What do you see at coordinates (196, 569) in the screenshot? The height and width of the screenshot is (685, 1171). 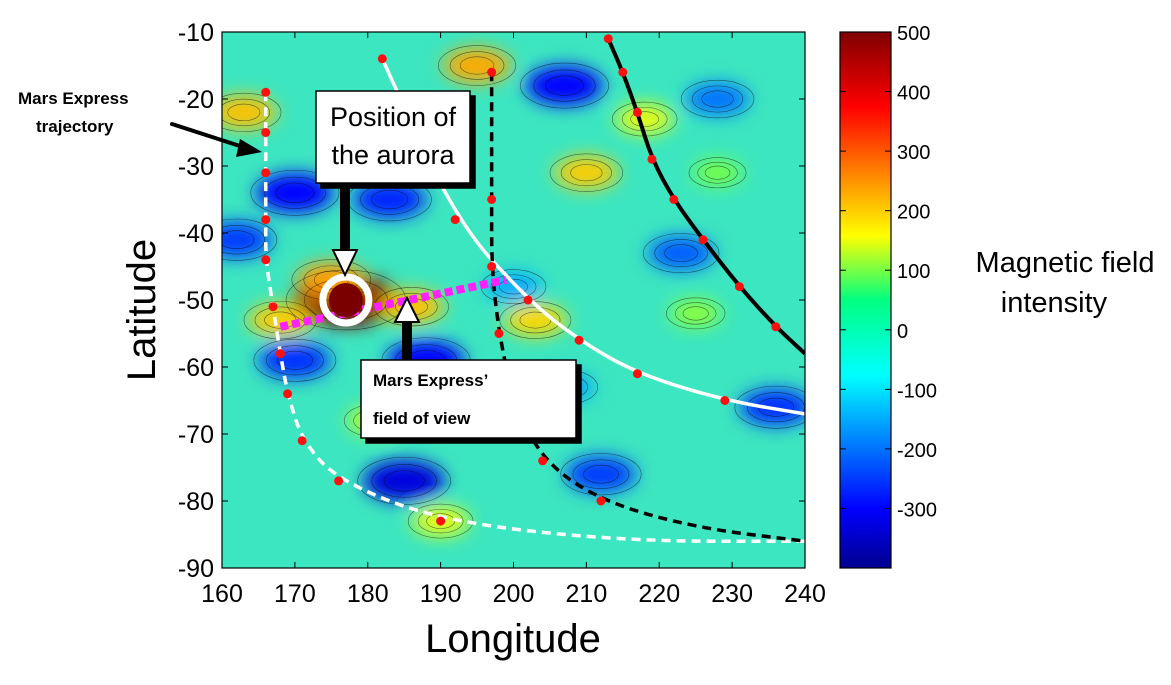 I see `y-tick-label: -90` at bounding box center [196, 569].